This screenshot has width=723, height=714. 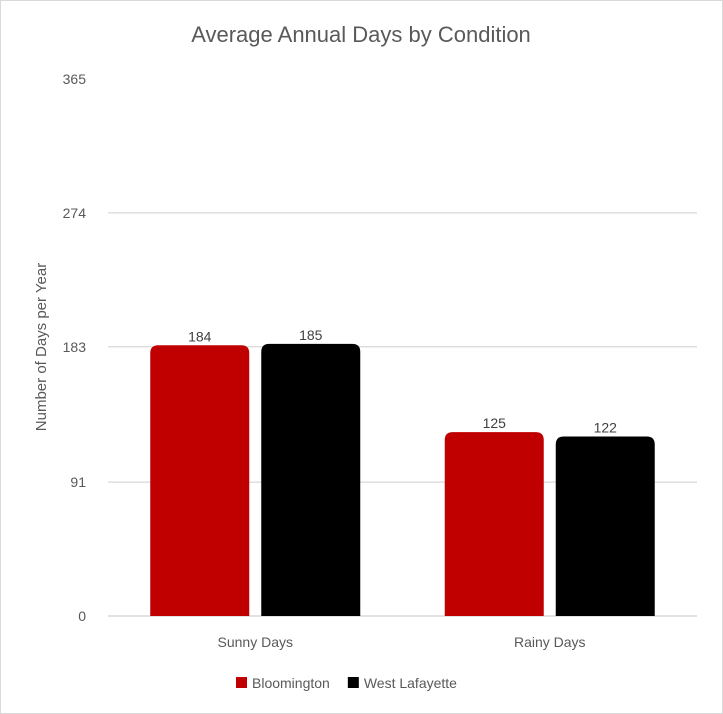 What do you see at coordinates (255, 642) in the screenshot?
I see `x-tick-label: Sunny Days` at bounding box center [255, 642].